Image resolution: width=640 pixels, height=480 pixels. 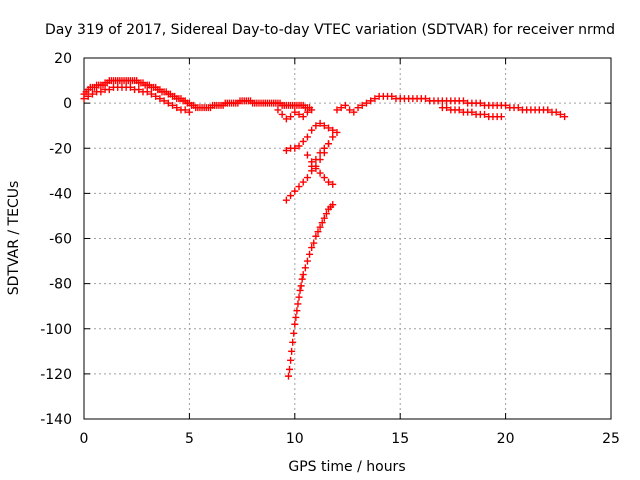 I want to click on y-tick-label: -120, so click(x=56, y=375).